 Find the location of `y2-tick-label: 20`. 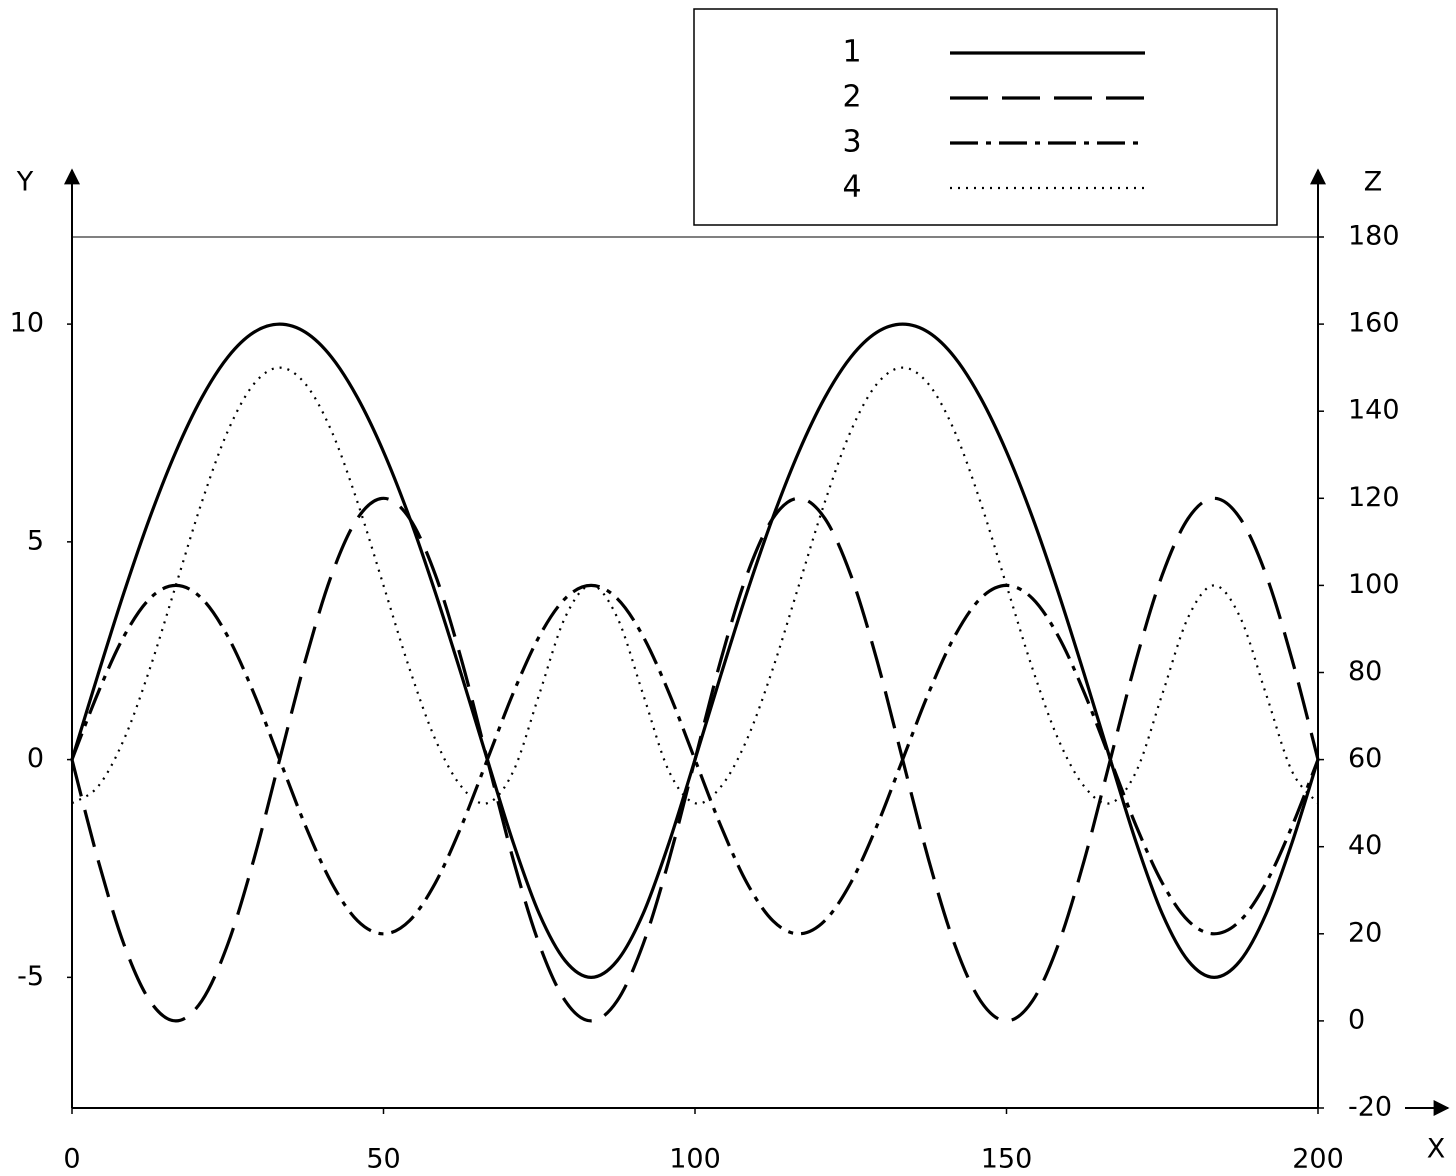

y2-tick-label: 20 is located at coordinates (1365, 932).